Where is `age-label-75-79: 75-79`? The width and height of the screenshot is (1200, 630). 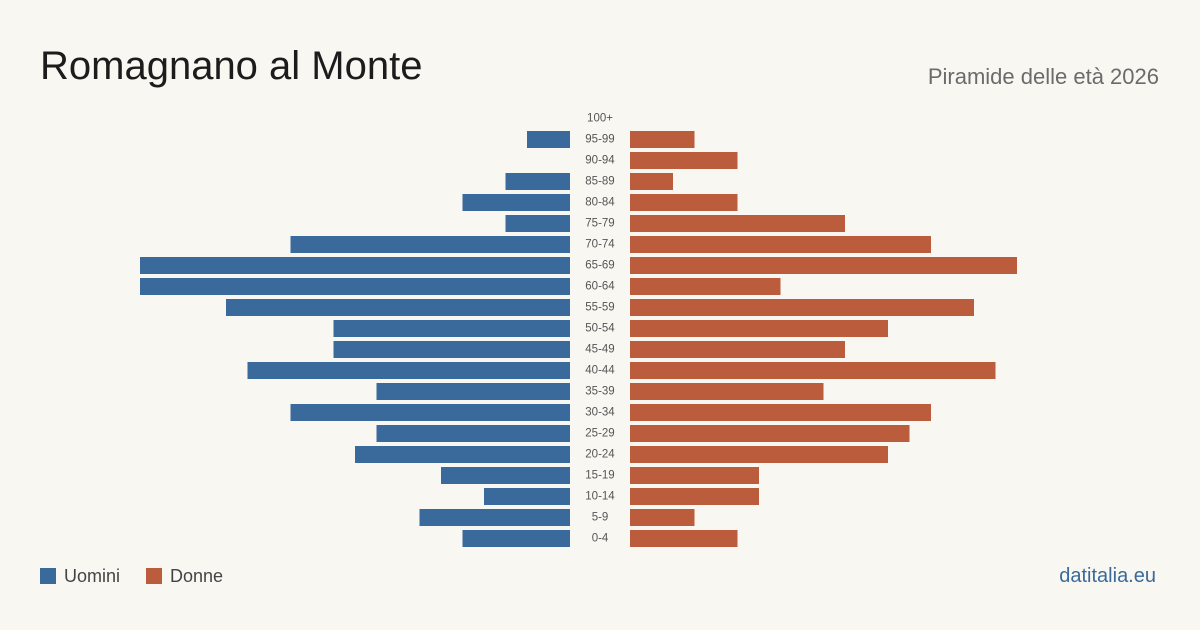
age-label-75-79: 75-79 is located at coordinates (599, 224).